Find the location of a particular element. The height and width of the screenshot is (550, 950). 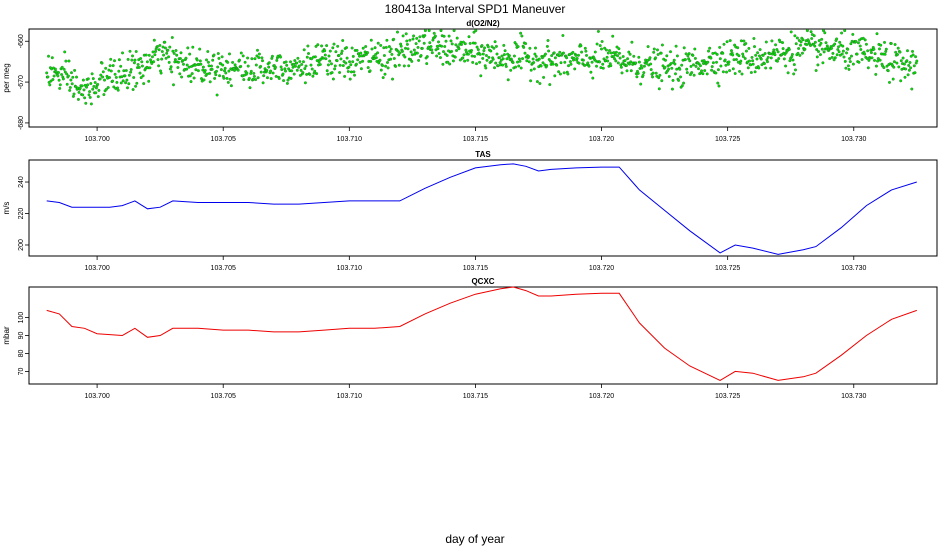

y-axis-label-tas: m/s is located at coordinates (6, 208).